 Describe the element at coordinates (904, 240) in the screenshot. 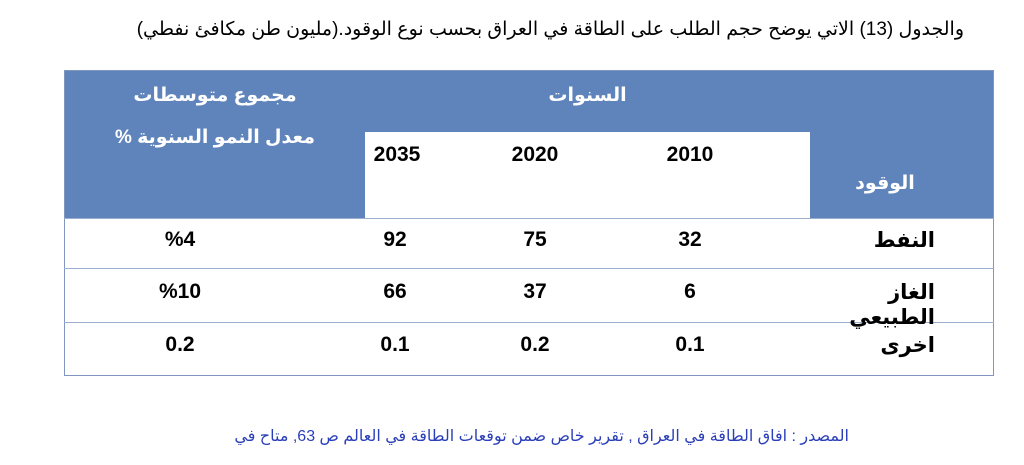

I see `fuel-name: النفط` at that location.